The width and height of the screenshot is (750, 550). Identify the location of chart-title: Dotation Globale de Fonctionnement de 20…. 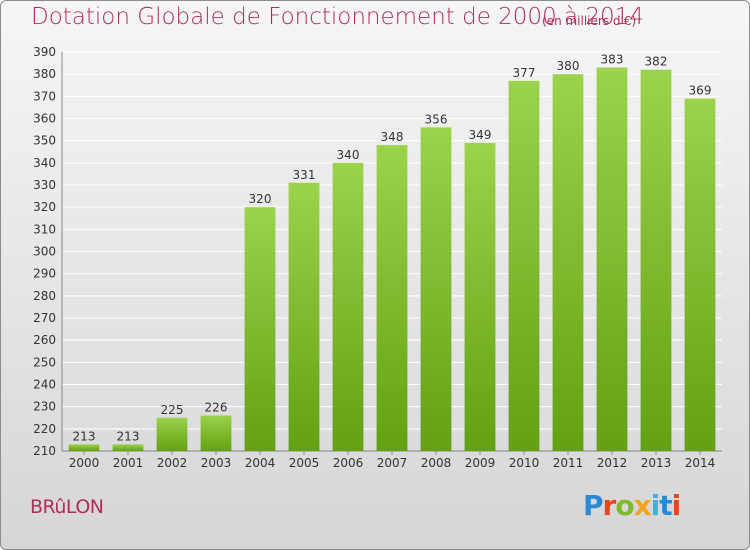
(337, 17).